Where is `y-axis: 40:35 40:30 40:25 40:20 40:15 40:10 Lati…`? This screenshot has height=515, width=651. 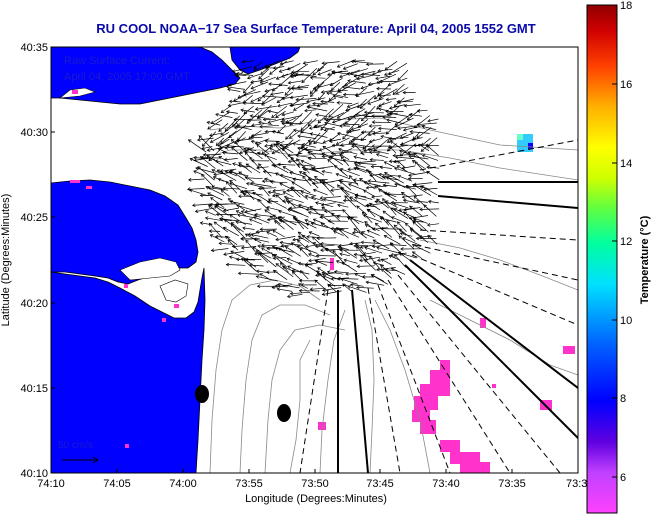
y-axis: 40:35 40:30 40:25 40:20 40:15 40:10 Lati… is located at coordinates (27, 261).